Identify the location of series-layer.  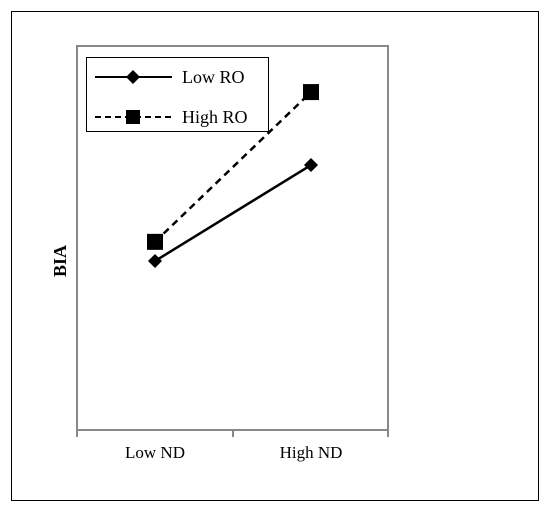
(233, 176).